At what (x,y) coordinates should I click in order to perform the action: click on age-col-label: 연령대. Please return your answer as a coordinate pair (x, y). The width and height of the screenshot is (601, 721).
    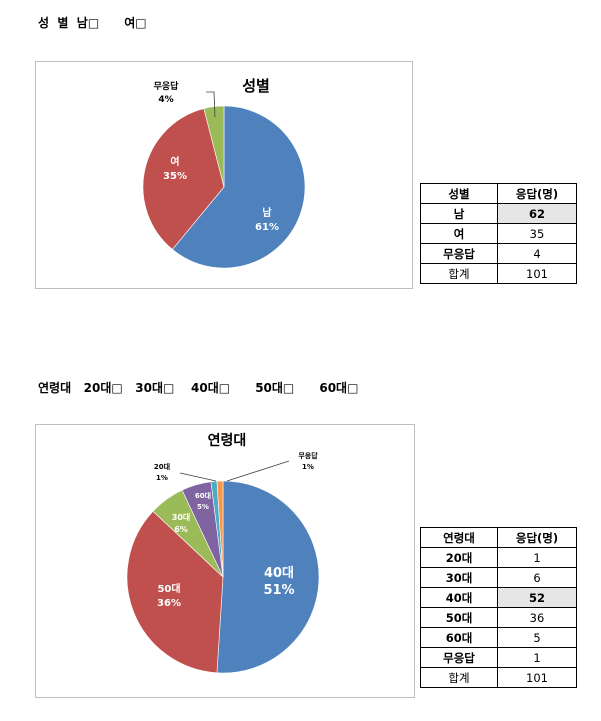
    Looking at the image, I should click on (459, 537).